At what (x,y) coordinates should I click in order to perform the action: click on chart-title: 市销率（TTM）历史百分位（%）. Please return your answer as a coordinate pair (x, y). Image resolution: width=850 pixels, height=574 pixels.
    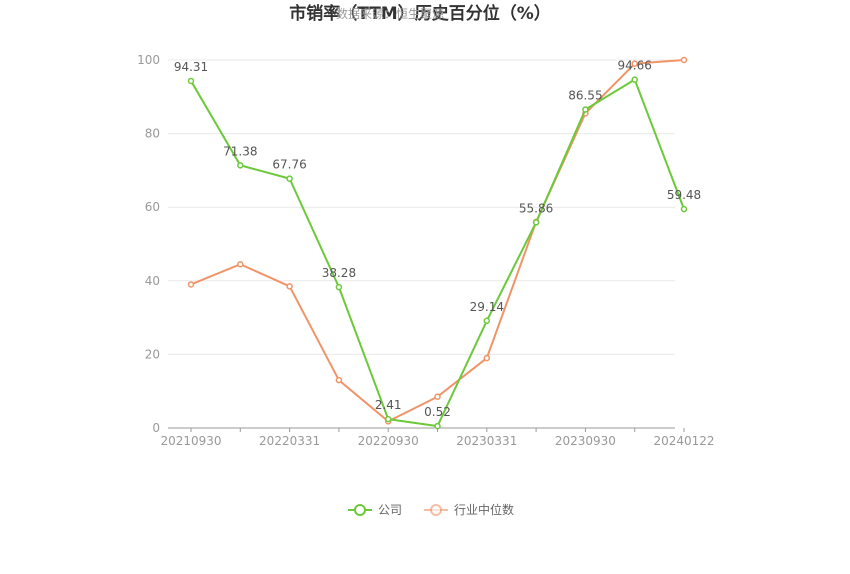
    Looking at the image, I should click on (420, 13).